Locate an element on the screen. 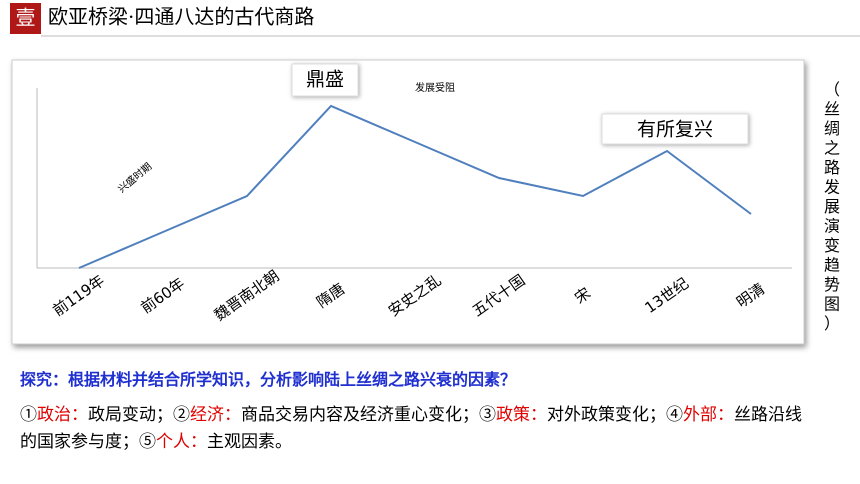  badge: 壹 is located at coordinates (26, 18).